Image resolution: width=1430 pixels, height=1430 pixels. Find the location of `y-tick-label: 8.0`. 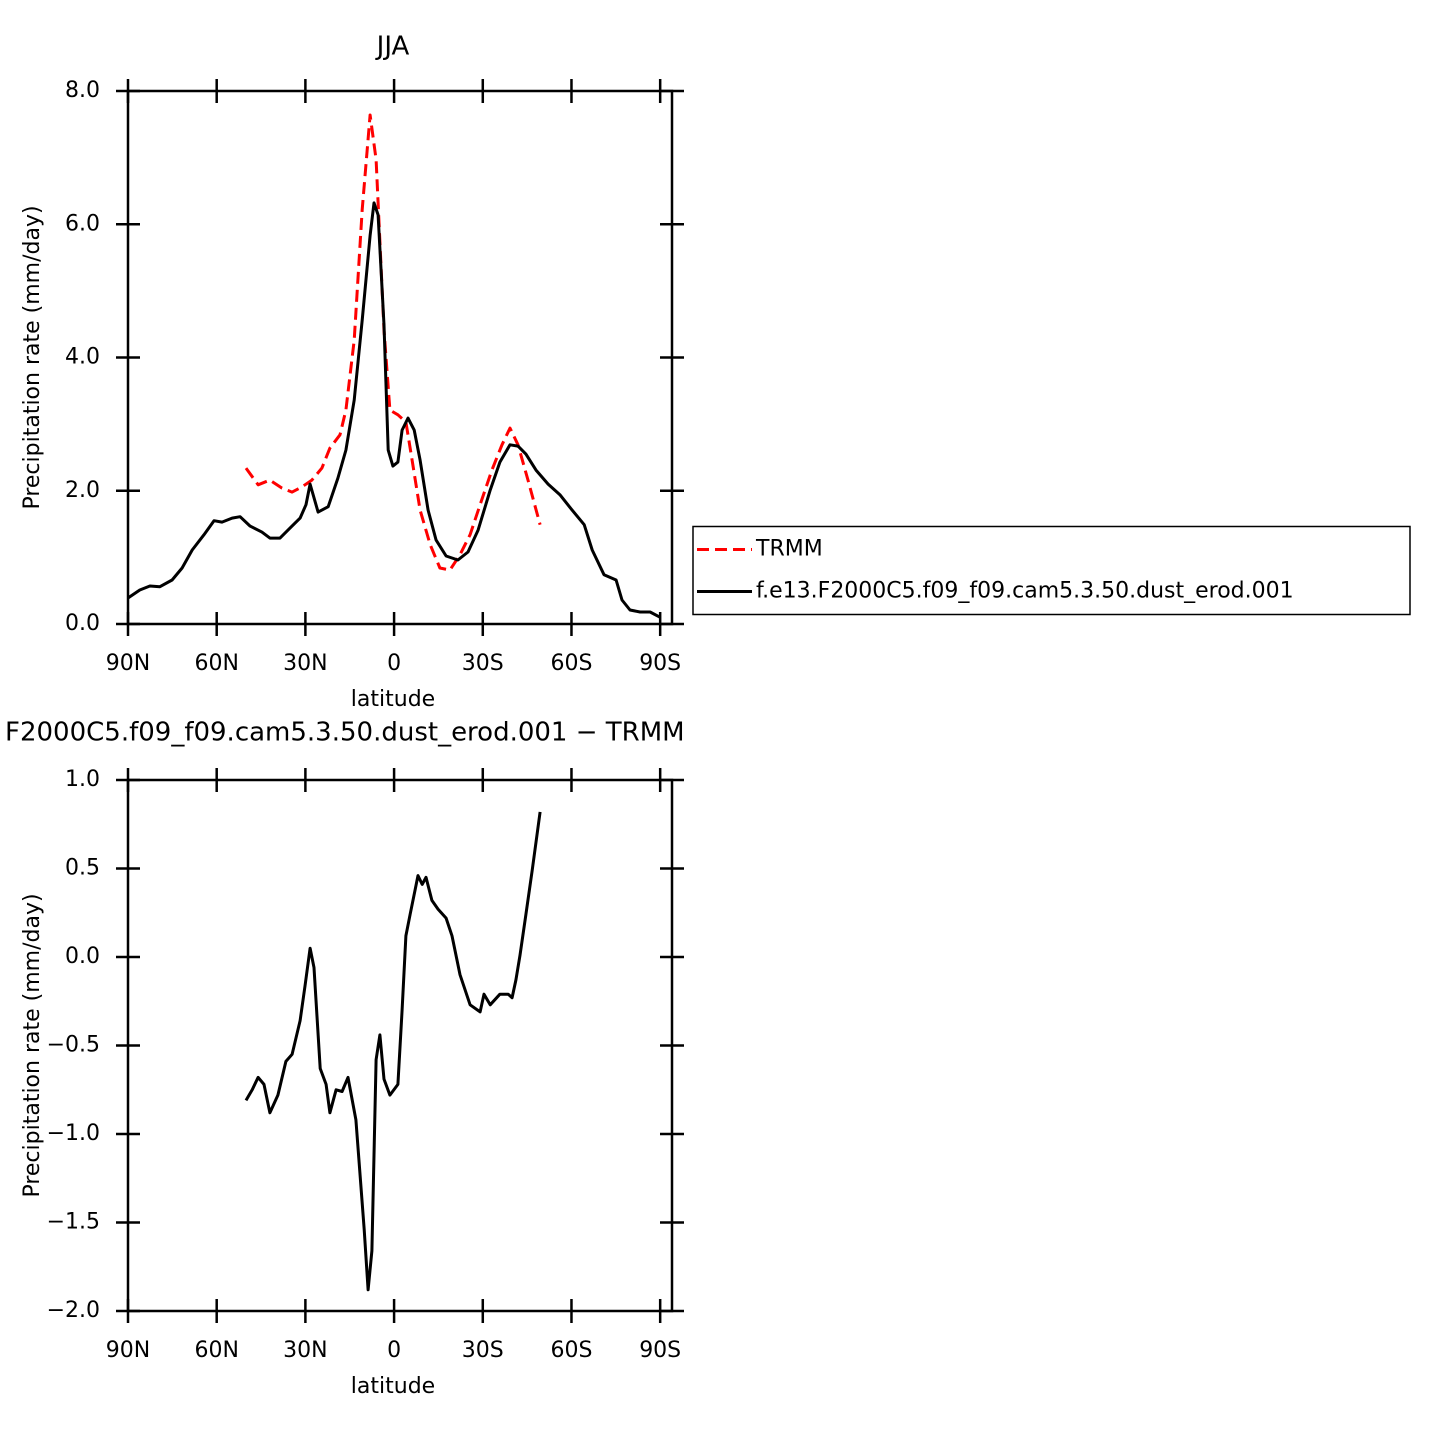

y-tick-label: 8.0 is located at coordinates (82, 90).